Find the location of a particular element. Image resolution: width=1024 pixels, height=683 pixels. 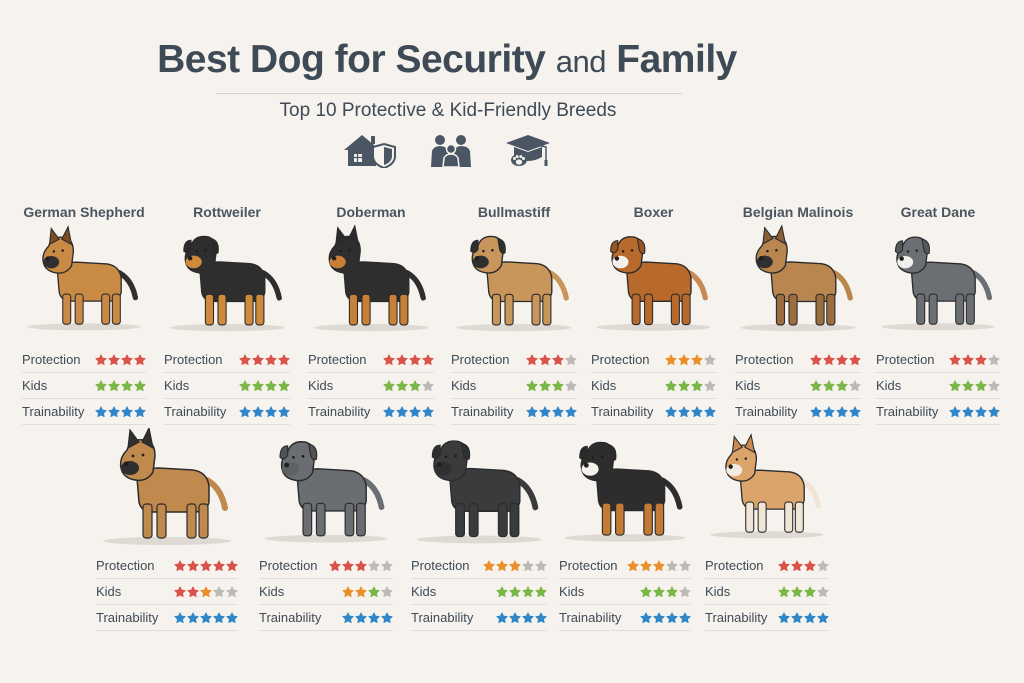

page-title: Best Dog for Security and Family is located at coordinates (447, 60).